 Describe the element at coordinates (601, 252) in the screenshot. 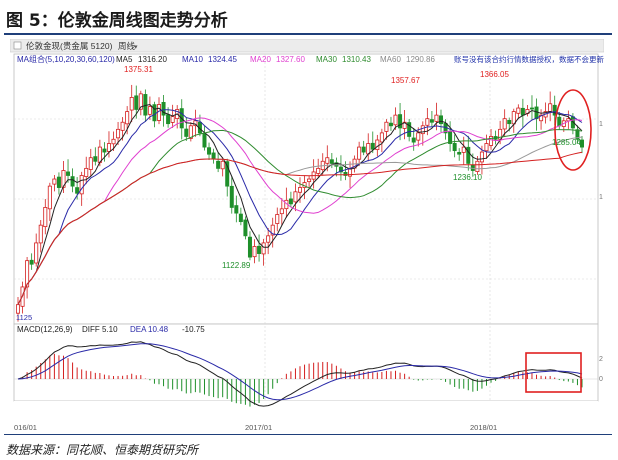

I see `right-axis-ticks: 1 1 2 0` at that location.